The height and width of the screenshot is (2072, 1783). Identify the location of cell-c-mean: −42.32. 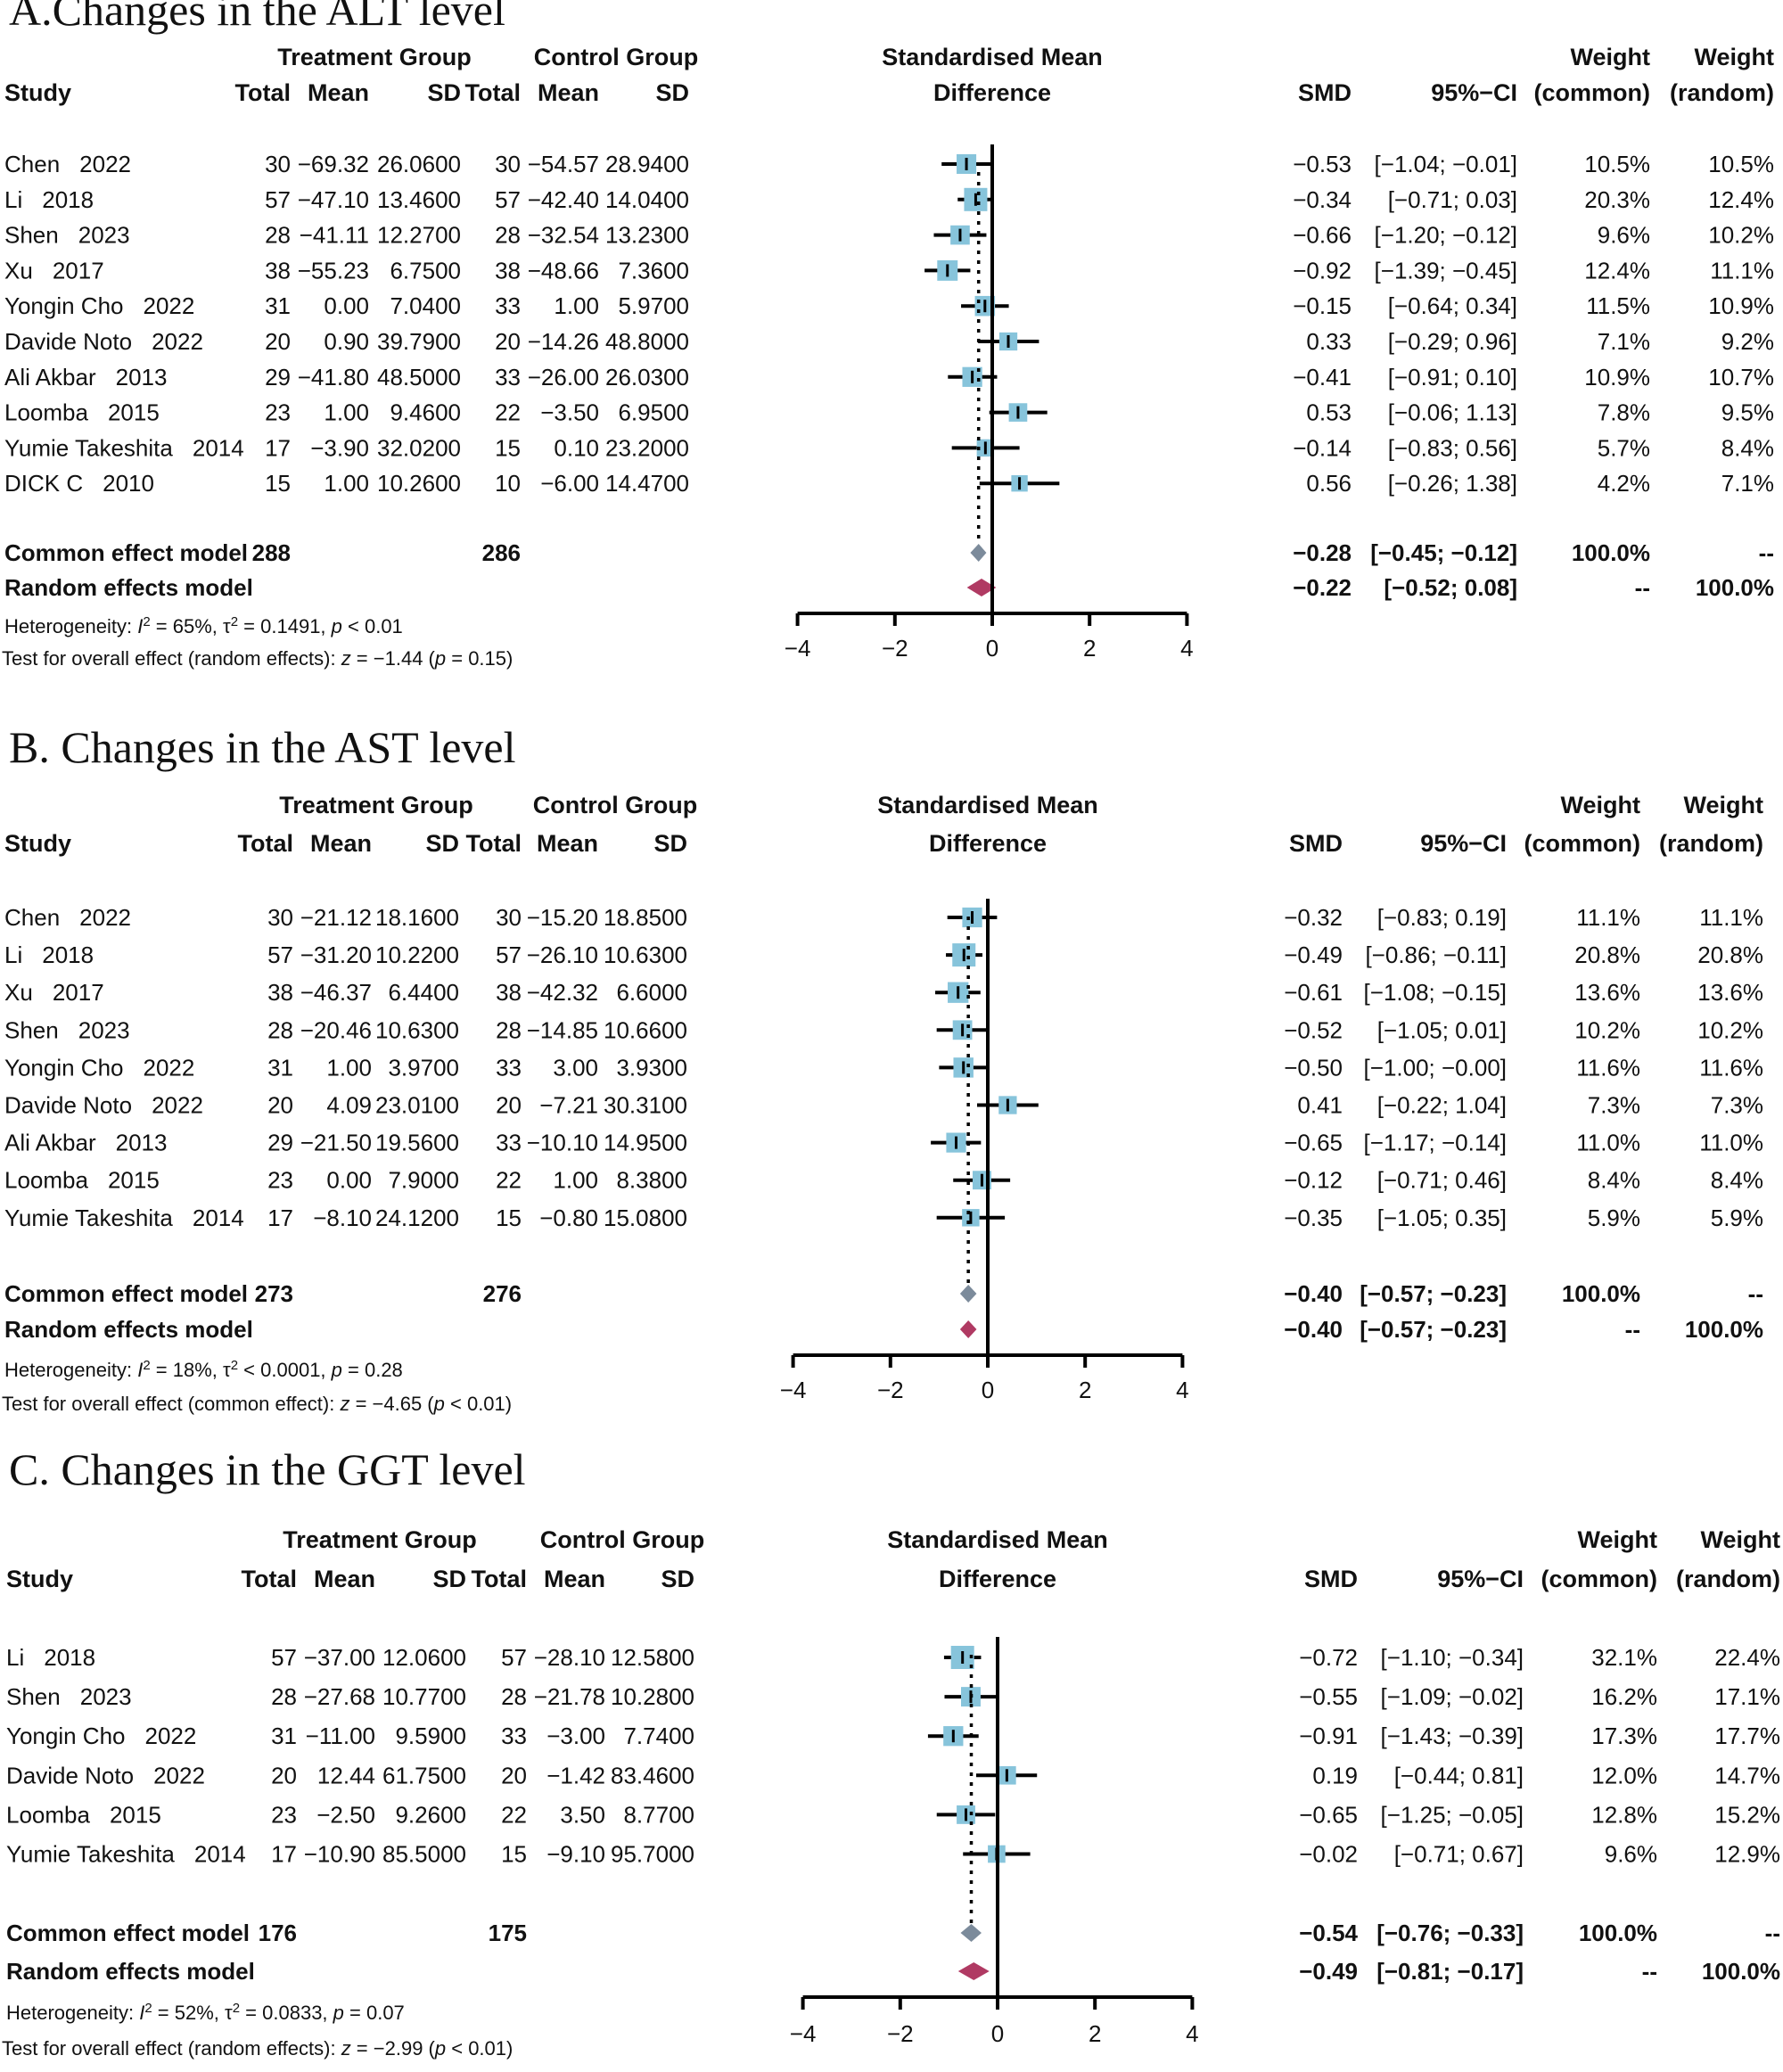
(562, 993).